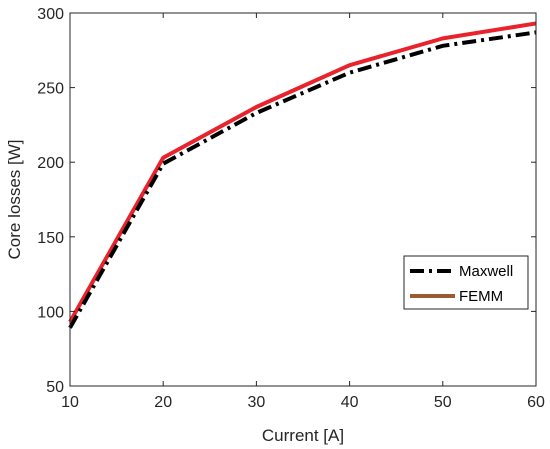 The width and height of the screenshot is (550, 449). I want to click on legend-label-maxwell: Maxwell, so click(486, 271).